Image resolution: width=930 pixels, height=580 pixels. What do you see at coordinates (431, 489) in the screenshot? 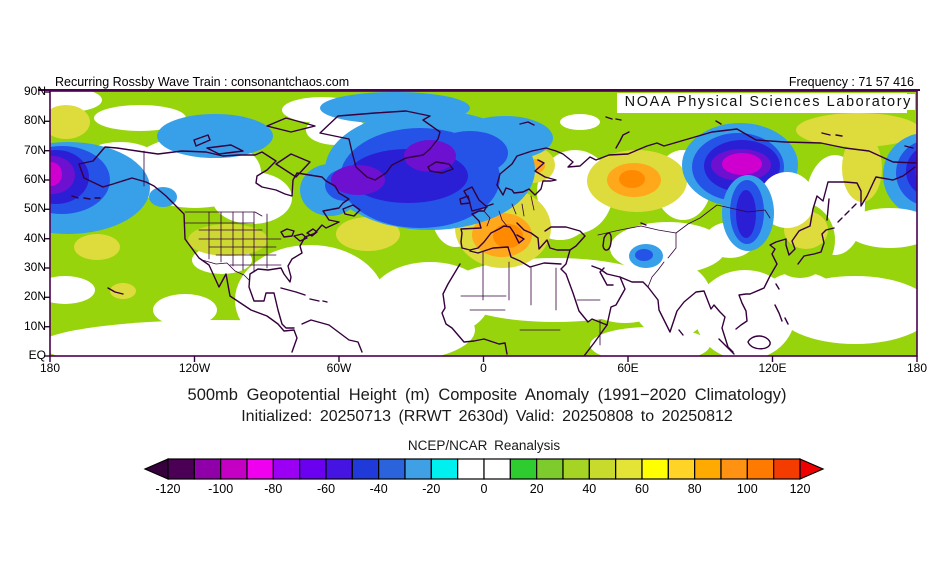
I see `cb-tick-n20: -20` at bounding box center [431, 489].